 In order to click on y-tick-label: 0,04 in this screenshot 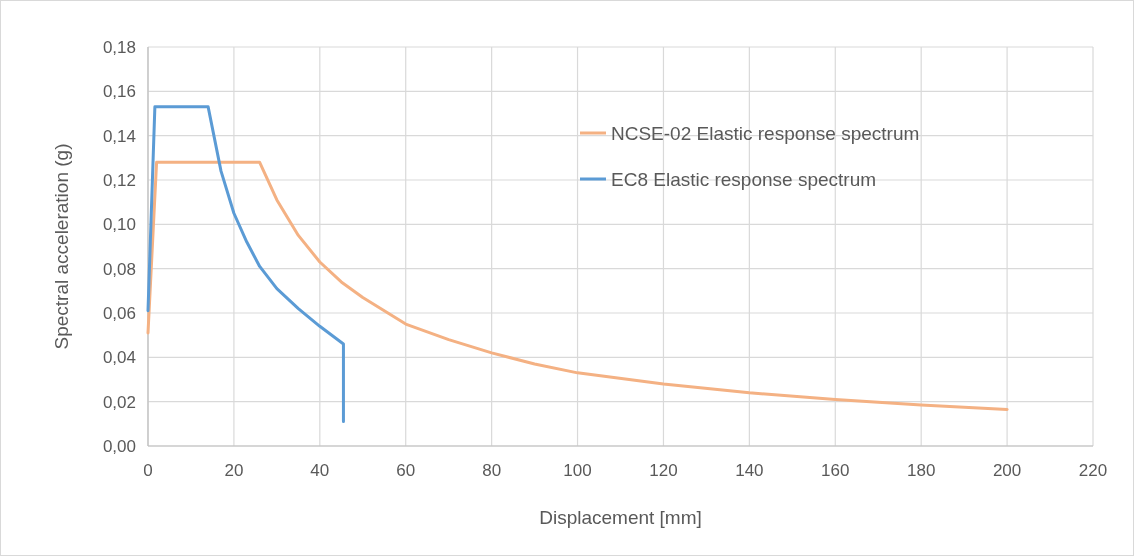, I will do `click(119, 358)`.